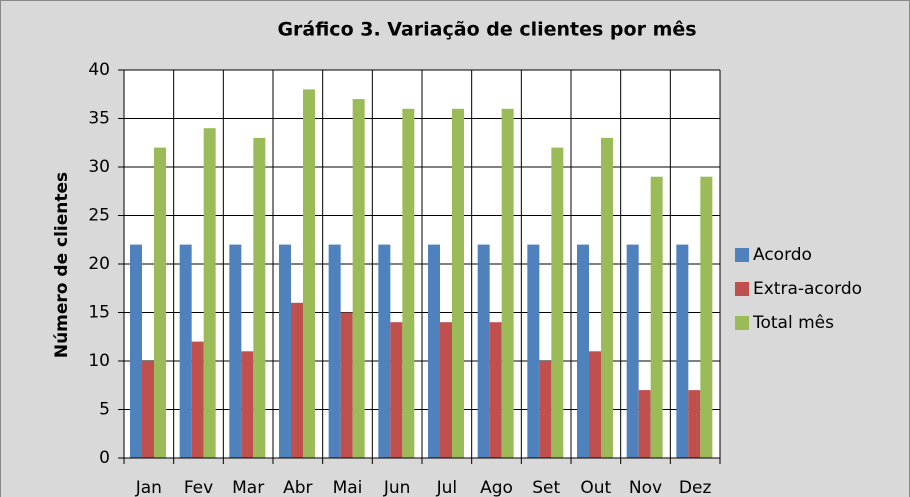  What do you see at coordinates (99, 119) in the screenshot?
I see `y-tick-label: 35` at bounding box center [99, 119].